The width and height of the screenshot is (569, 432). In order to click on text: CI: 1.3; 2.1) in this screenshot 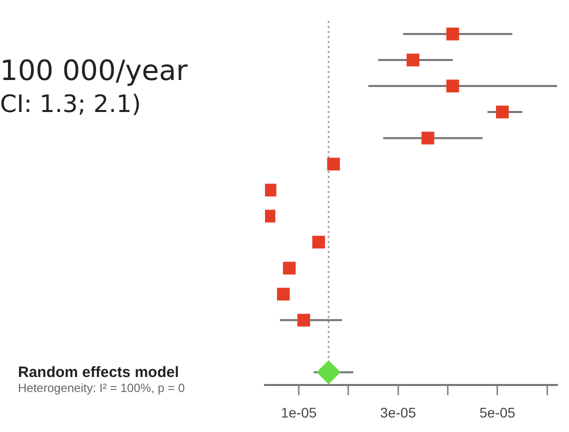, I will do `click(70, 104)`.